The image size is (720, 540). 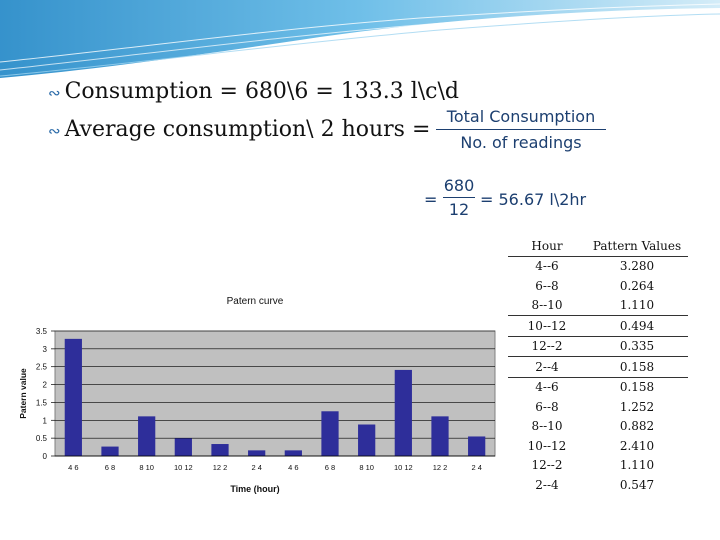 I want to click on column-header-hour: Hour, so click(x=547, y=246).